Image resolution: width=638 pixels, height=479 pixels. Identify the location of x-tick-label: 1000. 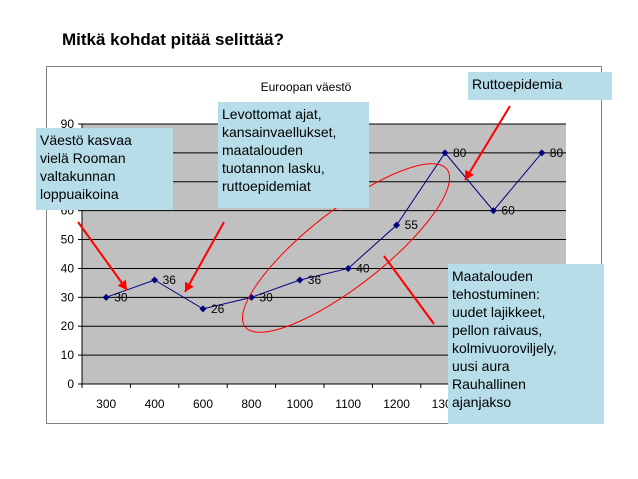
(299, 404).